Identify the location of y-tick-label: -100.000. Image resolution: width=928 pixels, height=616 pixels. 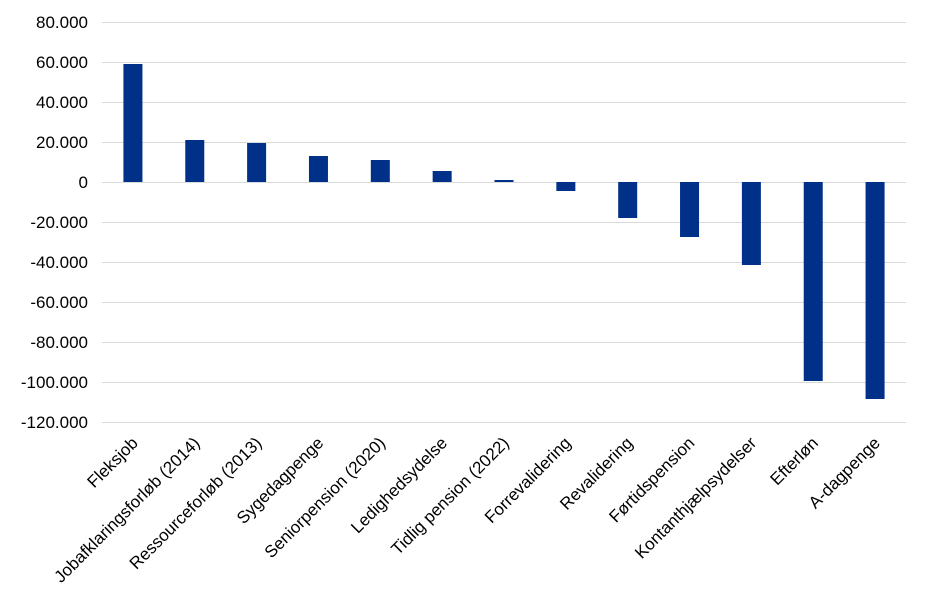
(54, 382).